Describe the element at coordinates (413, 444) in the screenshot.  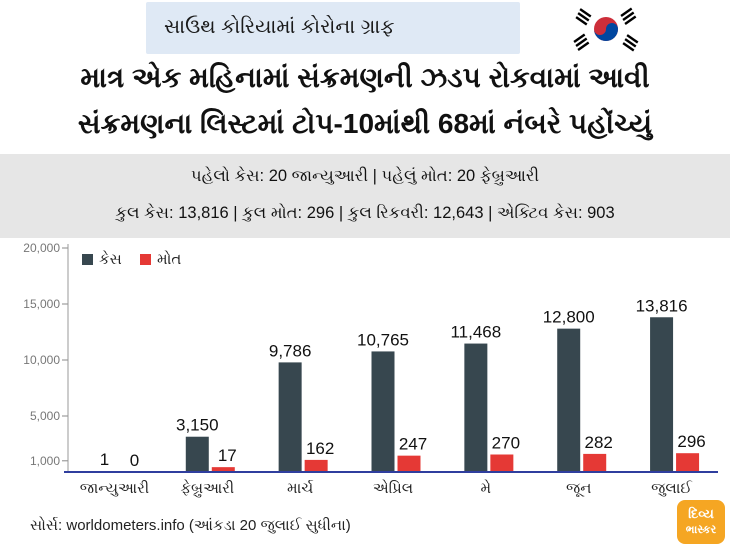
I see `data-label-deaths: 247` at that location.